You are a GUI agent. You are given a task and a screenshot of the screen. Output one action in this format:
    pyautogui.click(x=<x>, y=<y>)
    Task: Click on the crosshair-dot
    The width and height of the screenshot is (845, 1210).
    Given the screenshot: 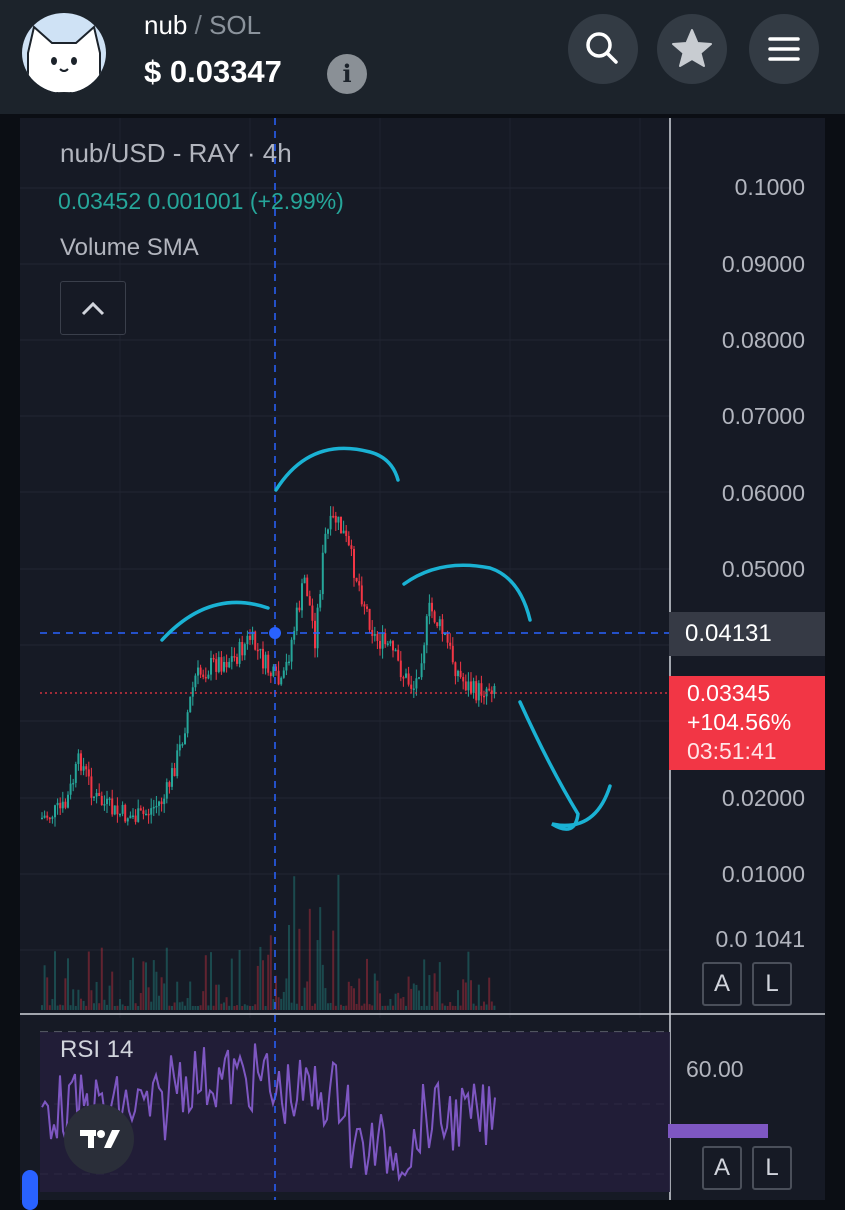 What is the action you would take?
    pyautogui.click(x=275, y=633)
    